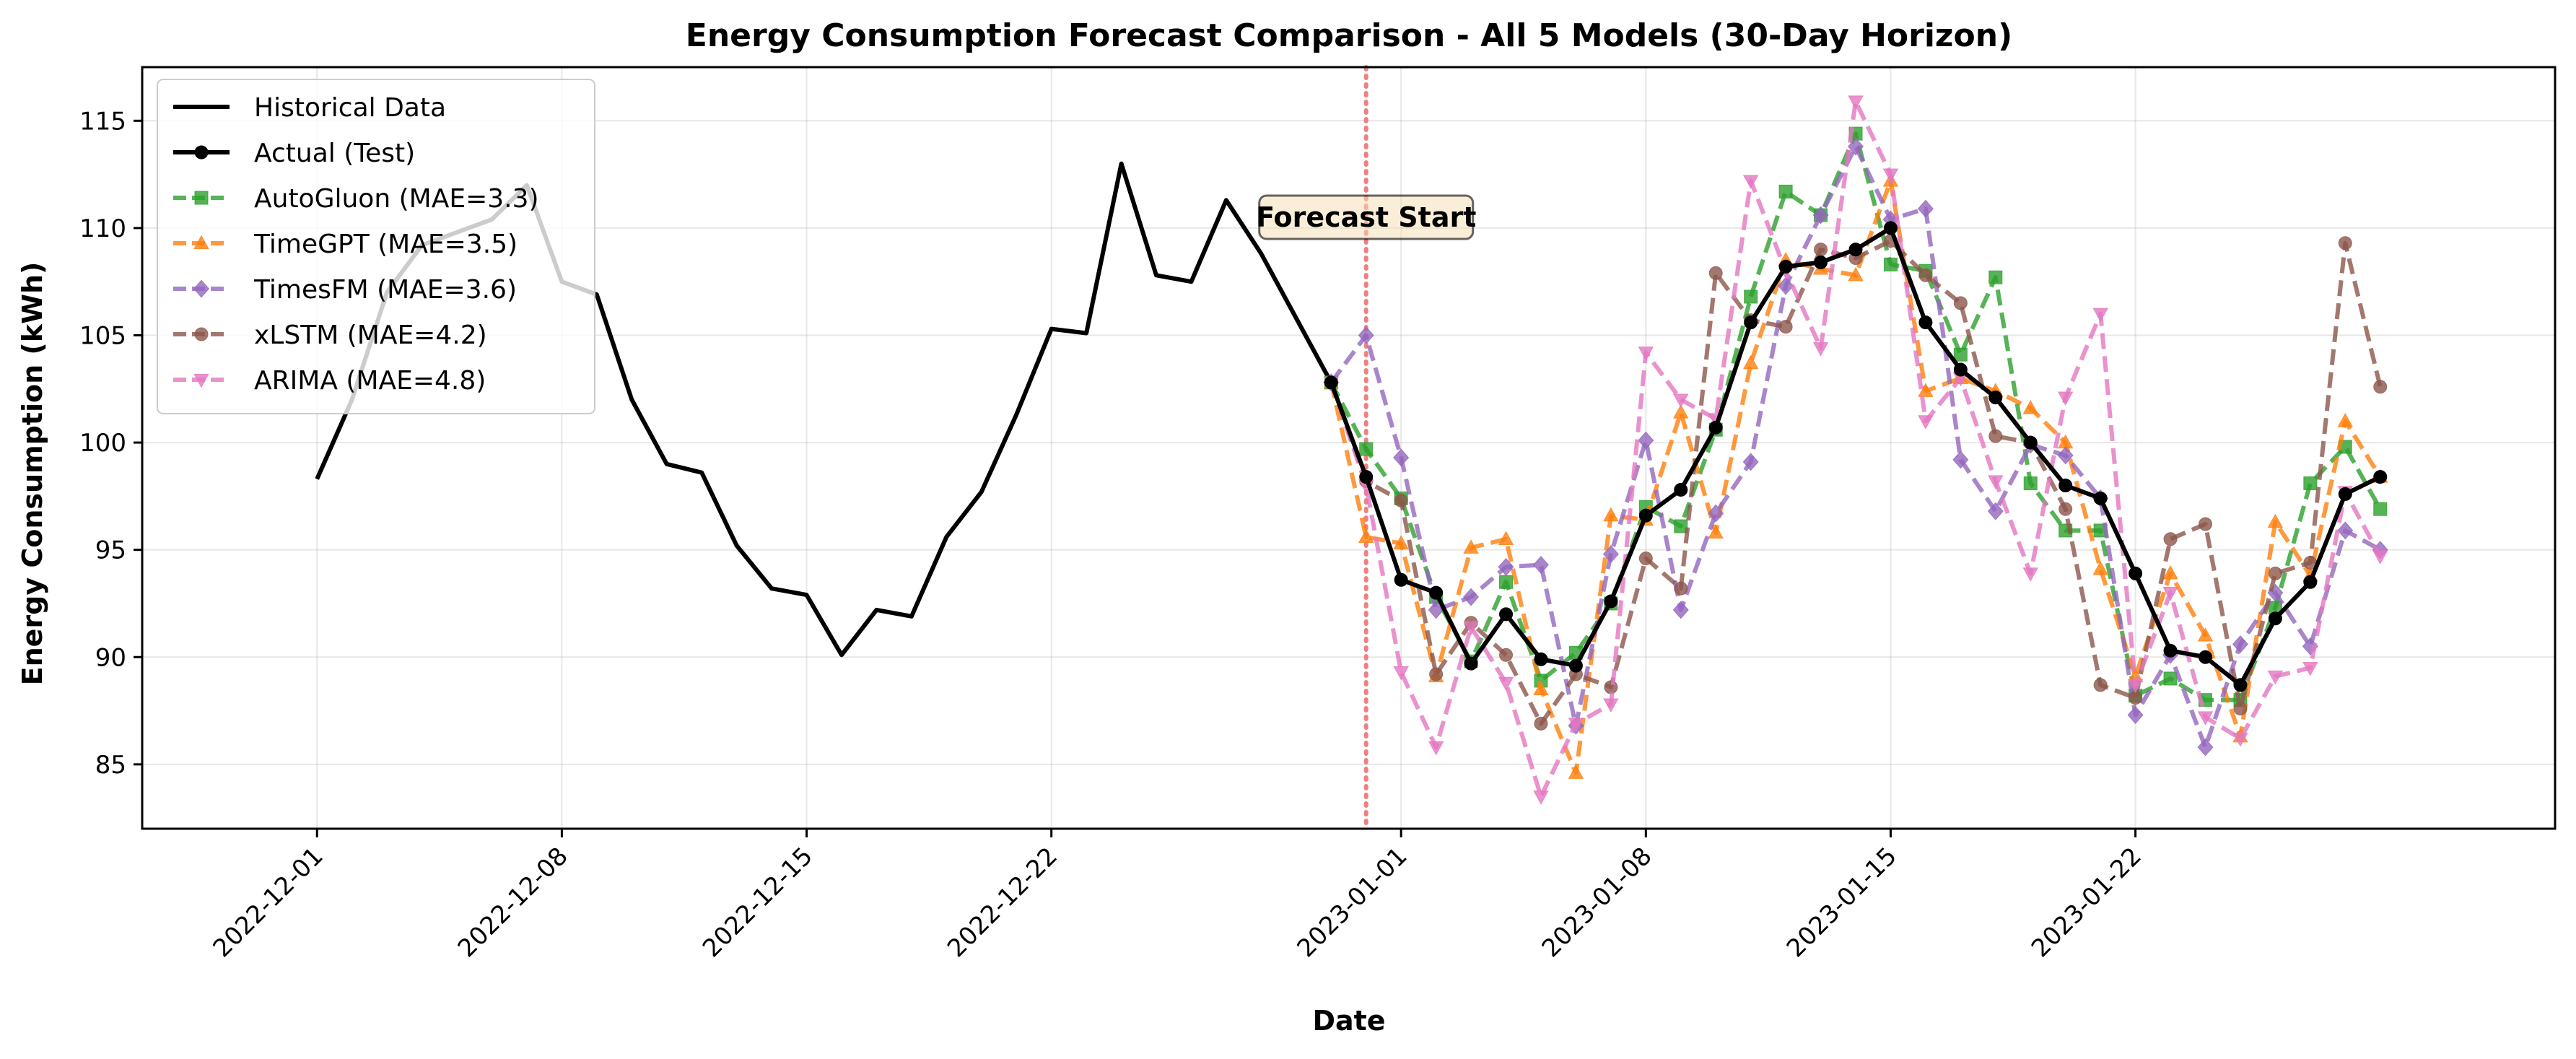  I want to click on y-tick-label: 105, so click(102, 335).